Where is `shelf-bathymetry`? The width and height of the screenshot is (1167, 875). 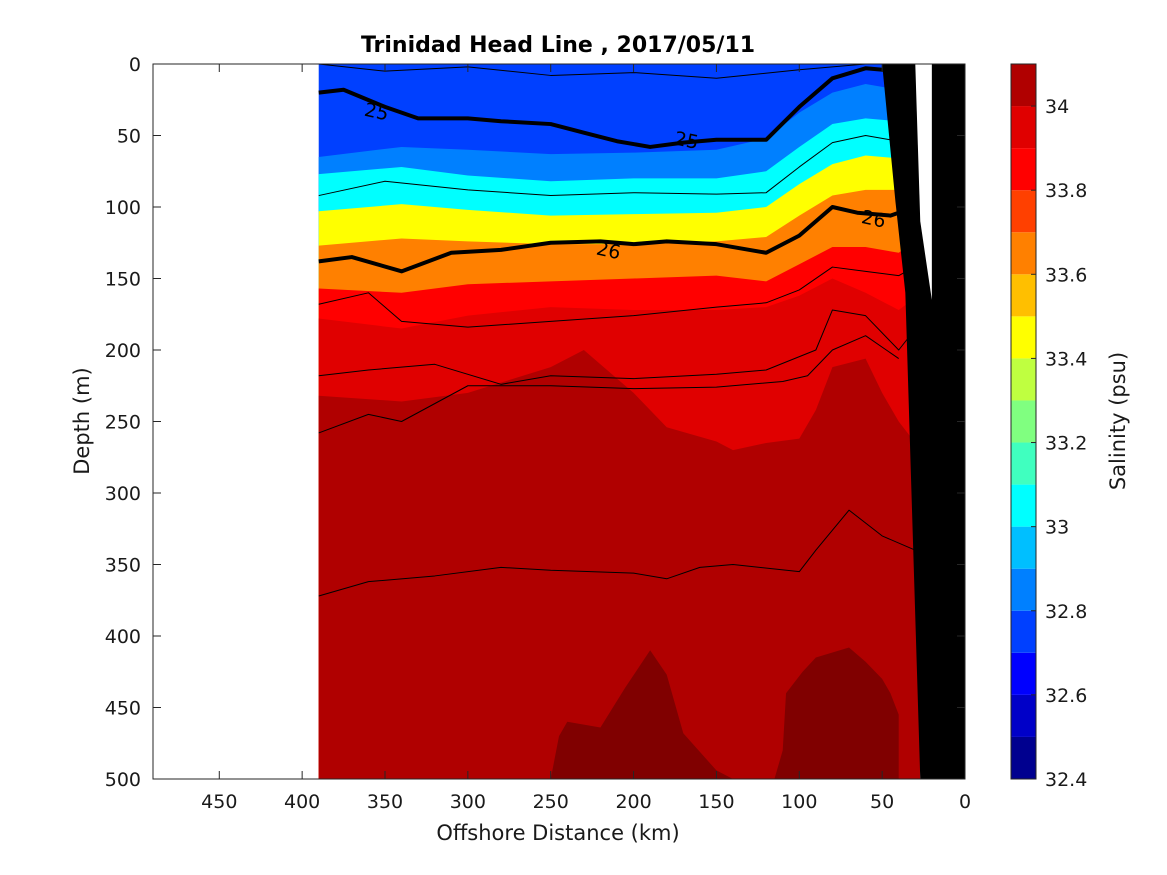
shelf-bathymetry is located at coordinates (923, 421).